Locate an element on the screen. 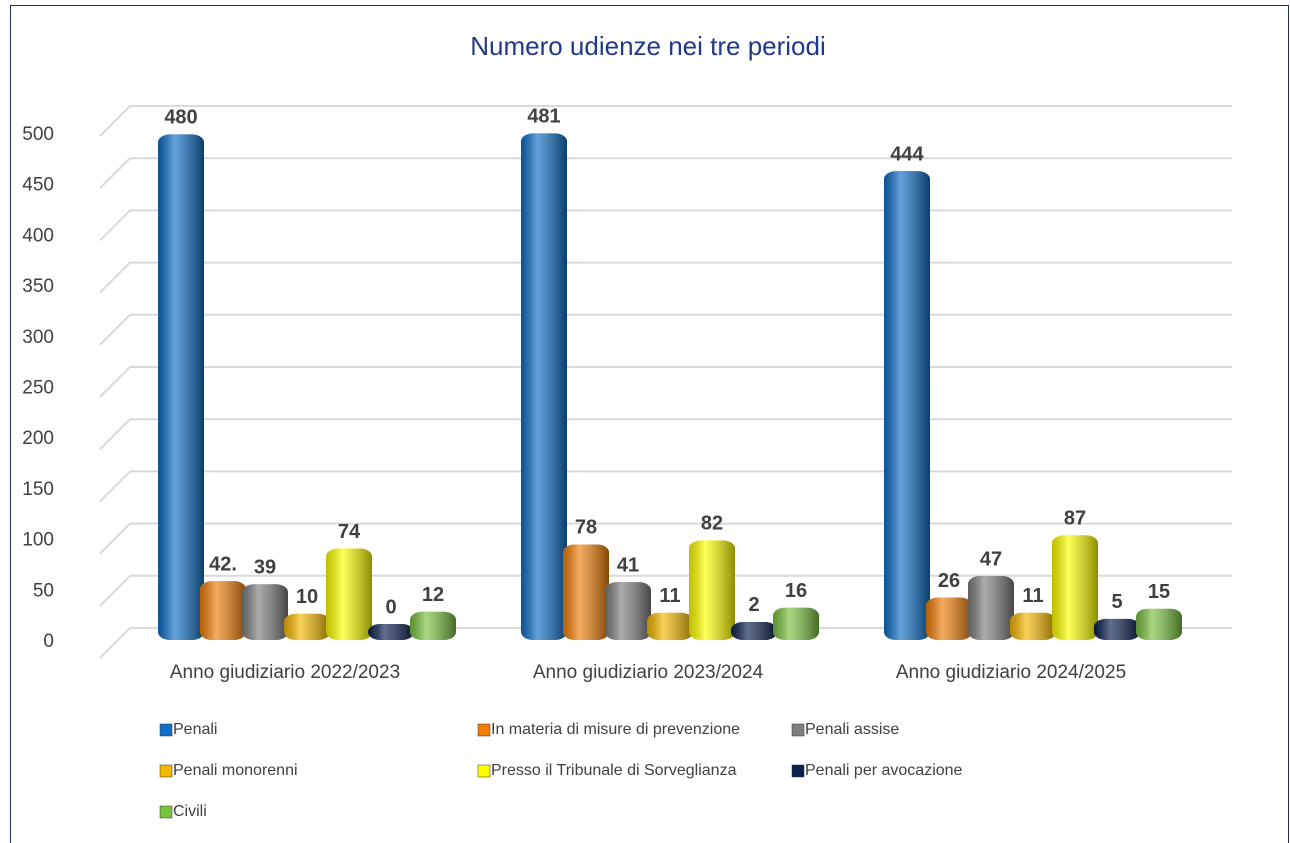  legend-label: Penali monorenni is located at coordinates (235, 770).